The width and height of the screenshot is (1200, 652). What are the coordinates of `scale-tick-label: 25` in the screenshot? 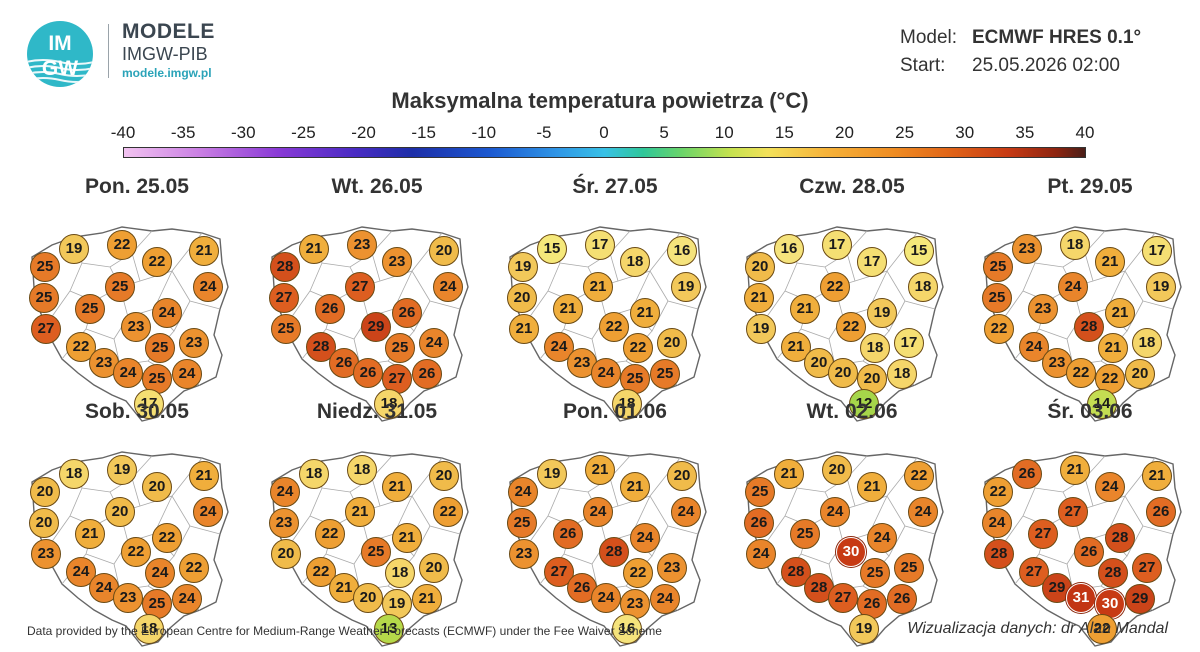 It's located at (905, 132).